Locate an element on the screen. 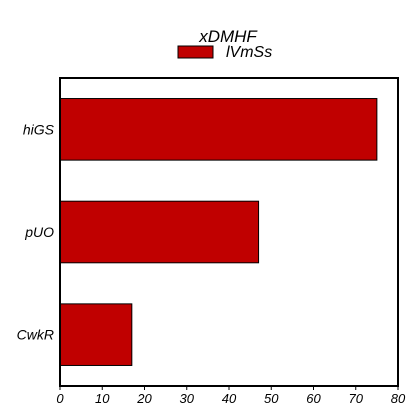  legend: lVmSs is located at coordinates (224, 52).